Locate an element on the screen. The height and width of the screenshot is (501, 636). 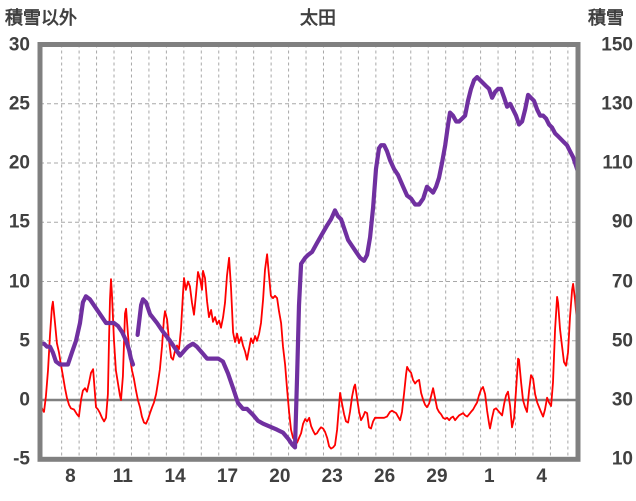
right-axis-tick-label: 90 is located at coordinates (622, 222).